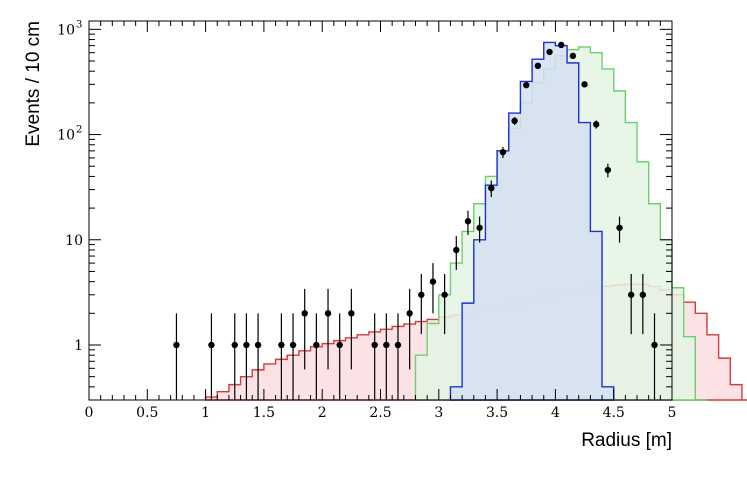 The width and height of the screenshot is (747, 477). I want to click on x-tick-label: 3, so click(438, 413).